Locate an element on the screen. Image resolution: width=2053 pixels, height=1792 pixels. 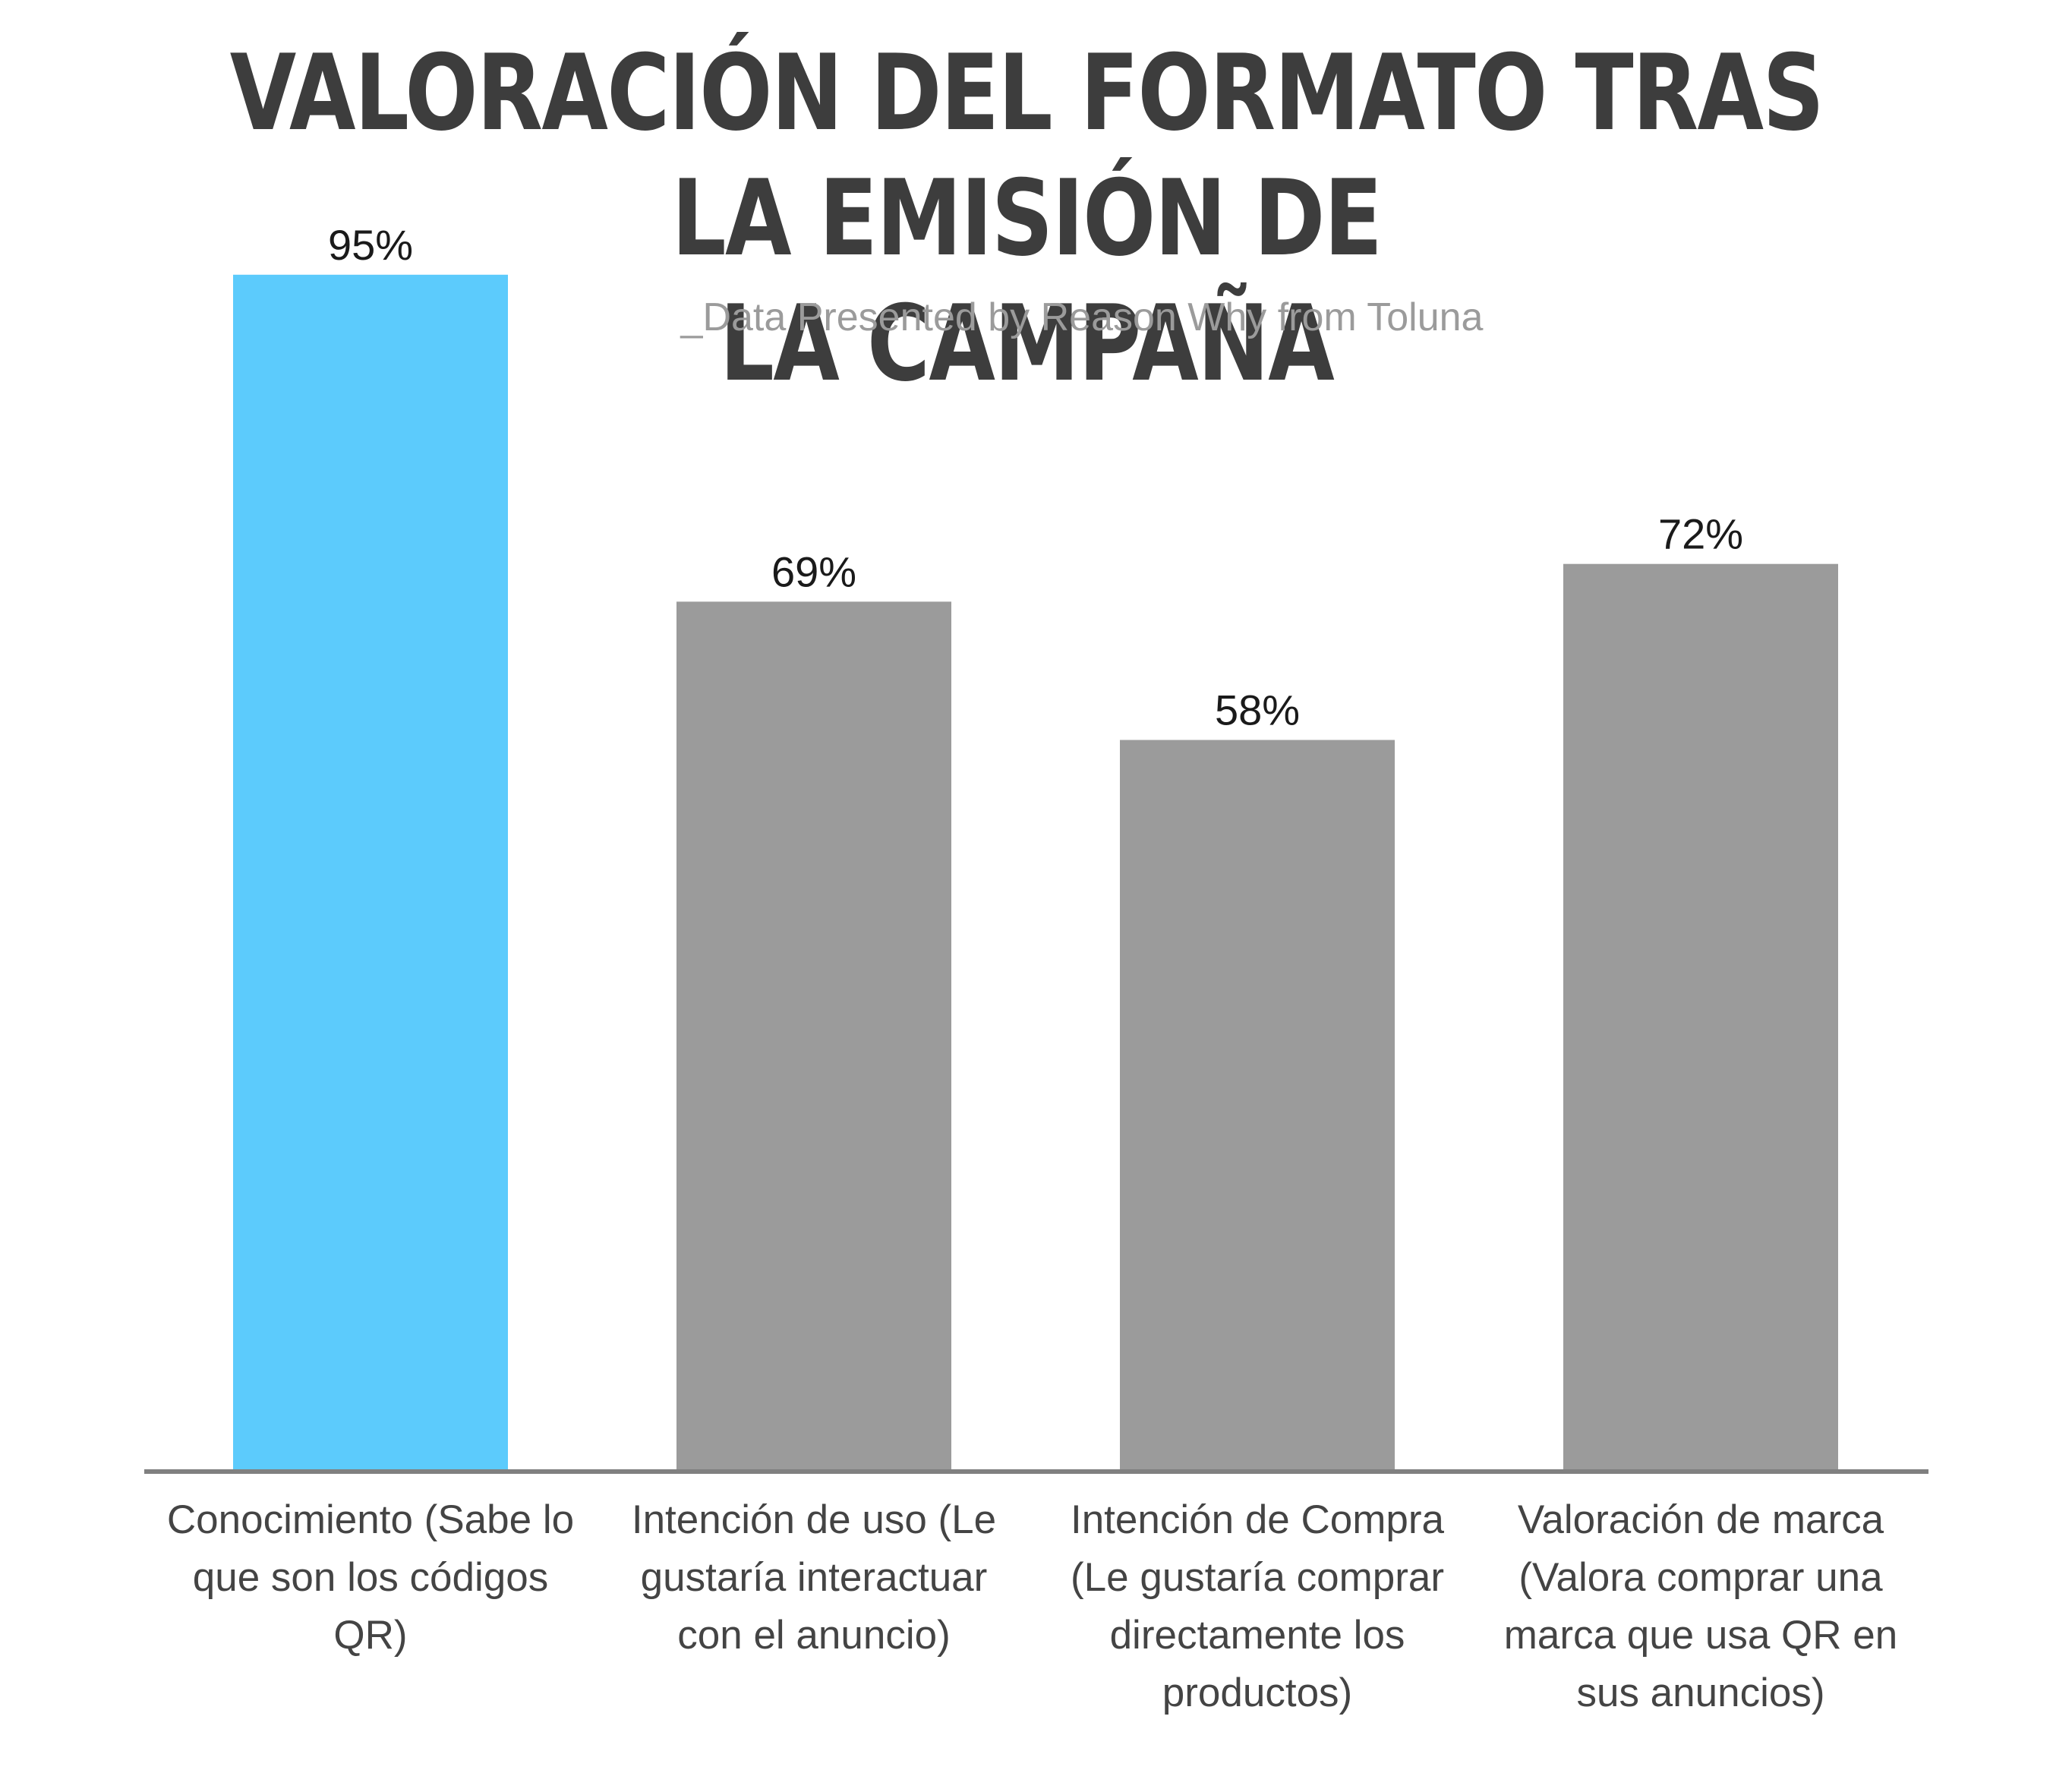
category-label-2-line-2: gustaría interactuar is located at coordinates (815, 1577).